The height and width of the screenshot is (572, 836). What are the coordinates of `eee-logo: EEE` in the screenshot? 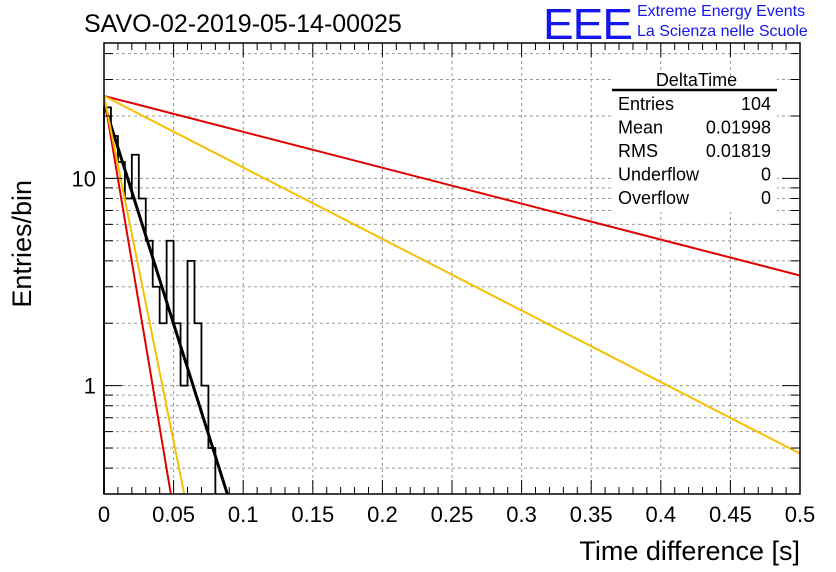 It's located at (588, 24).